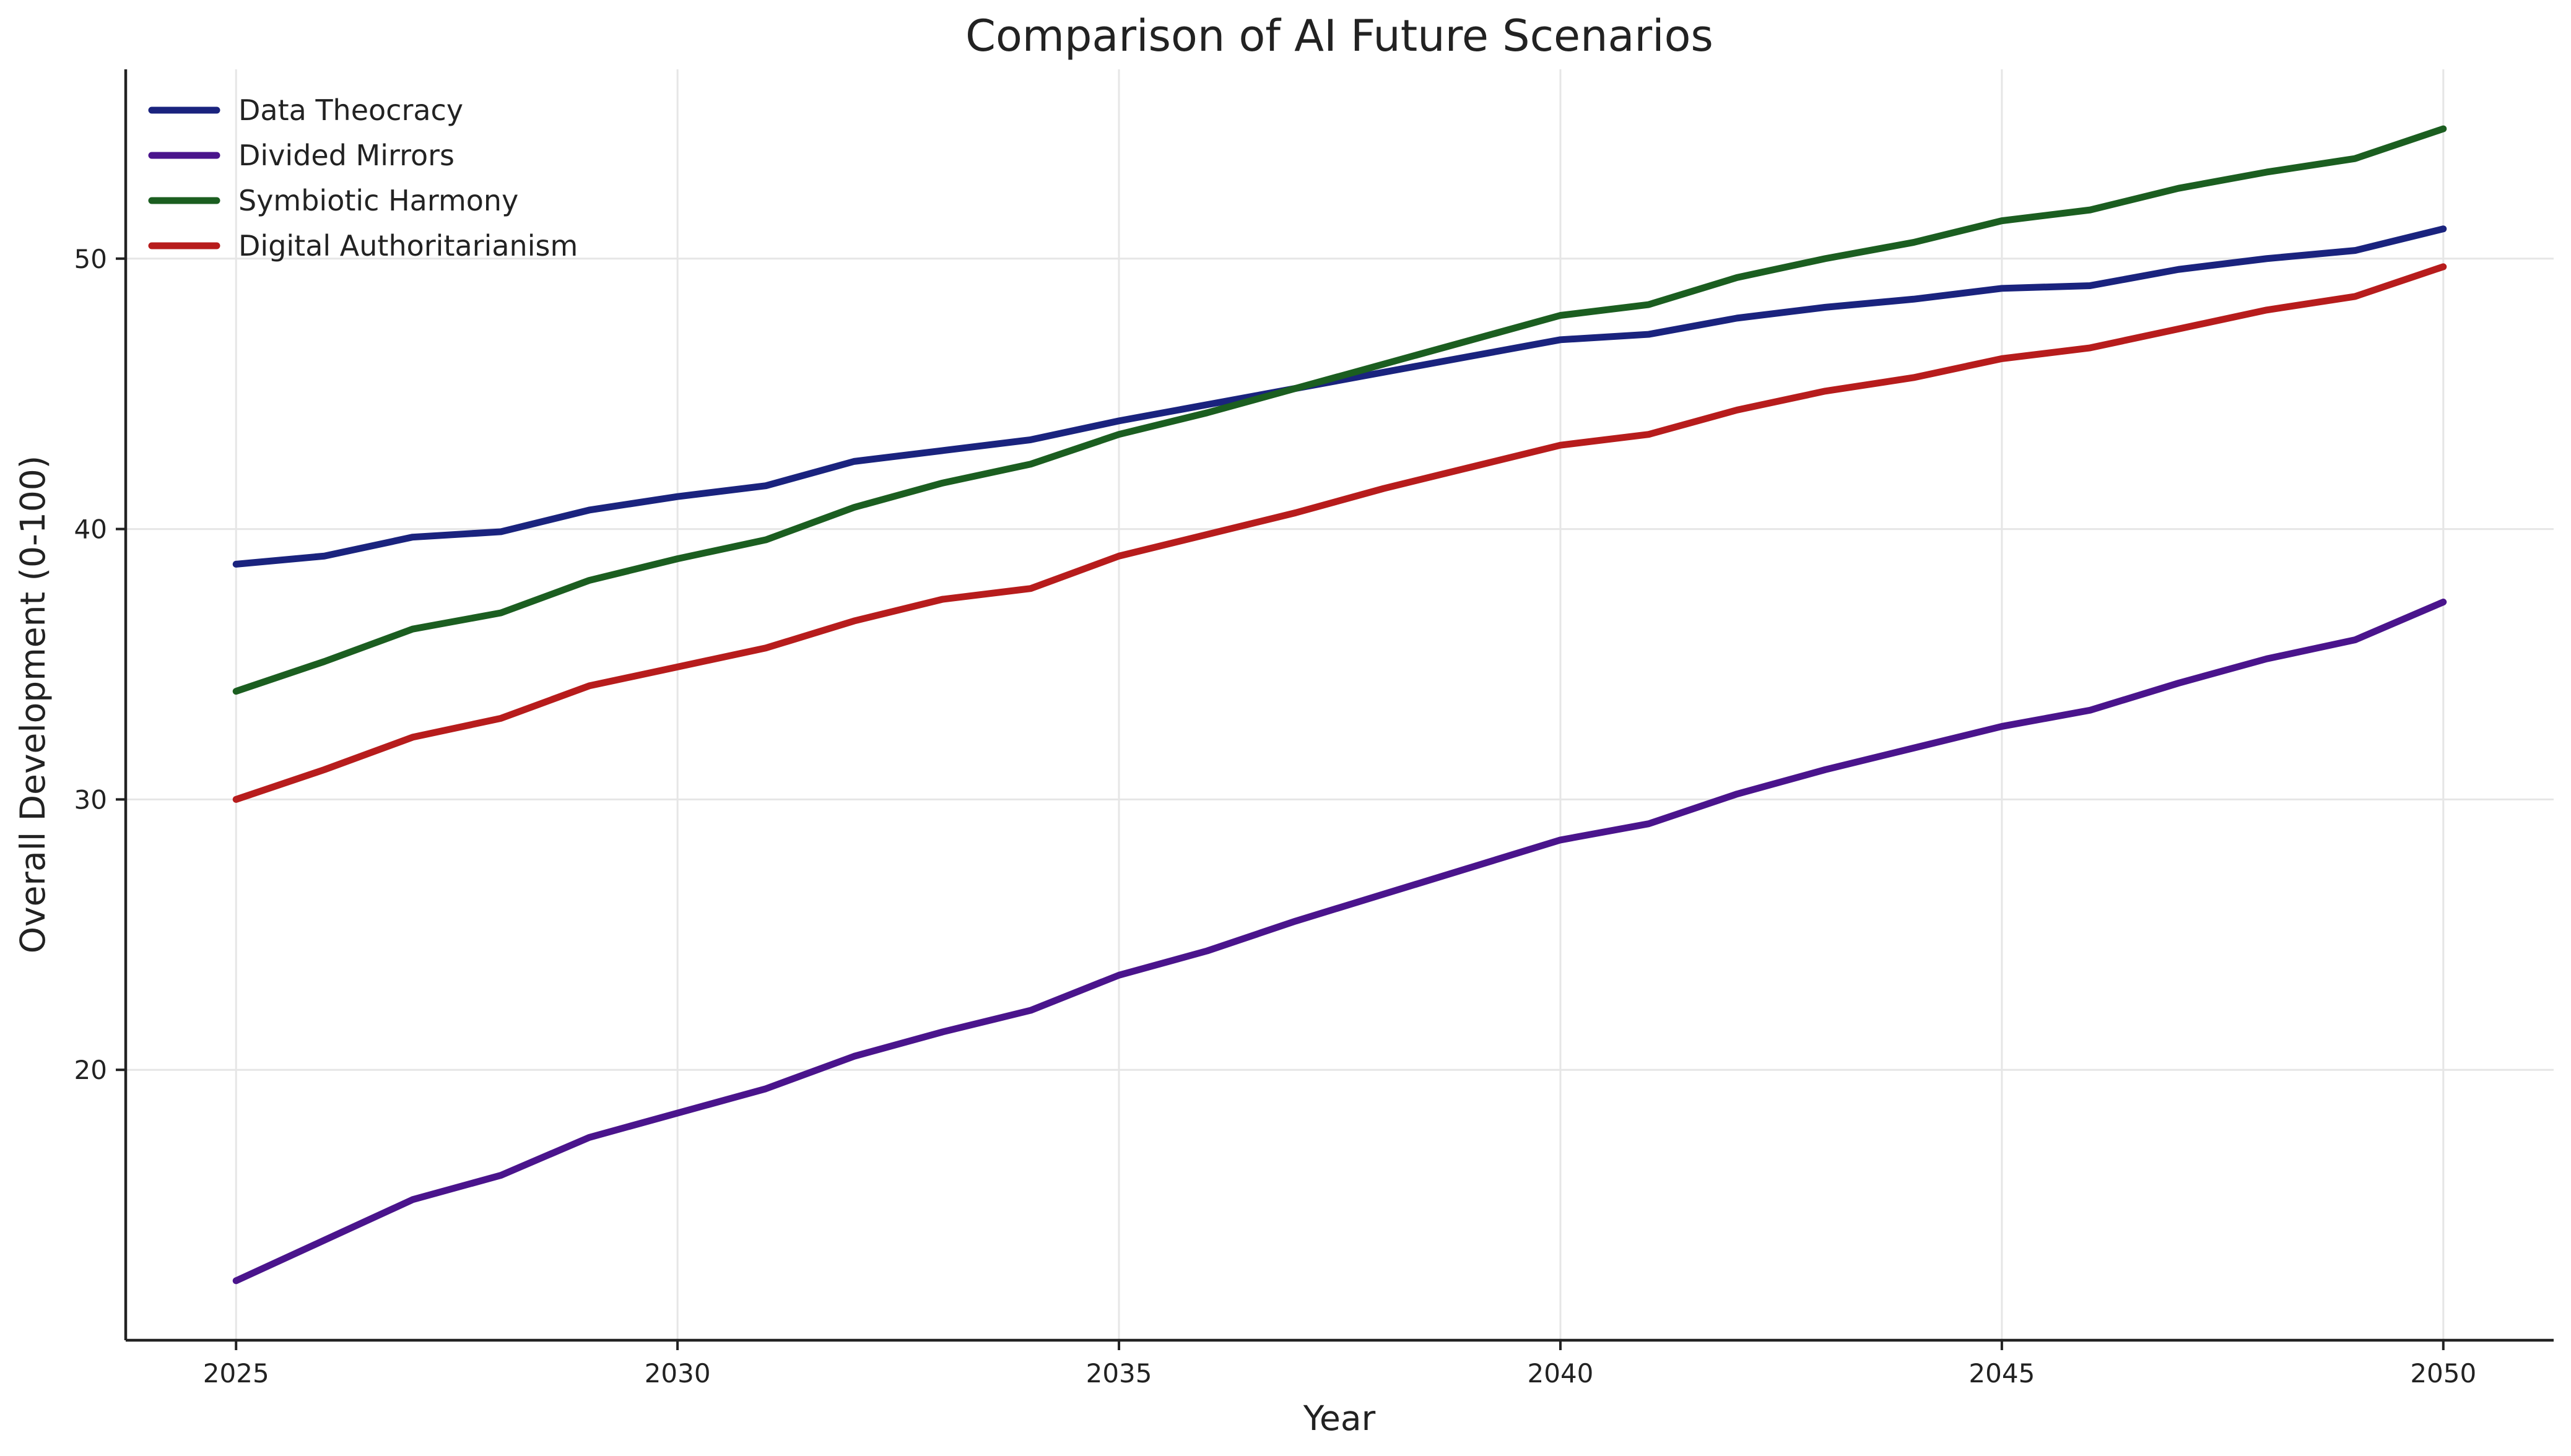  What do you see at coordinates (2001, 1373) in the screenshot?
I see `x-tick-label: 2045` at bounding box center [2001, 1373].